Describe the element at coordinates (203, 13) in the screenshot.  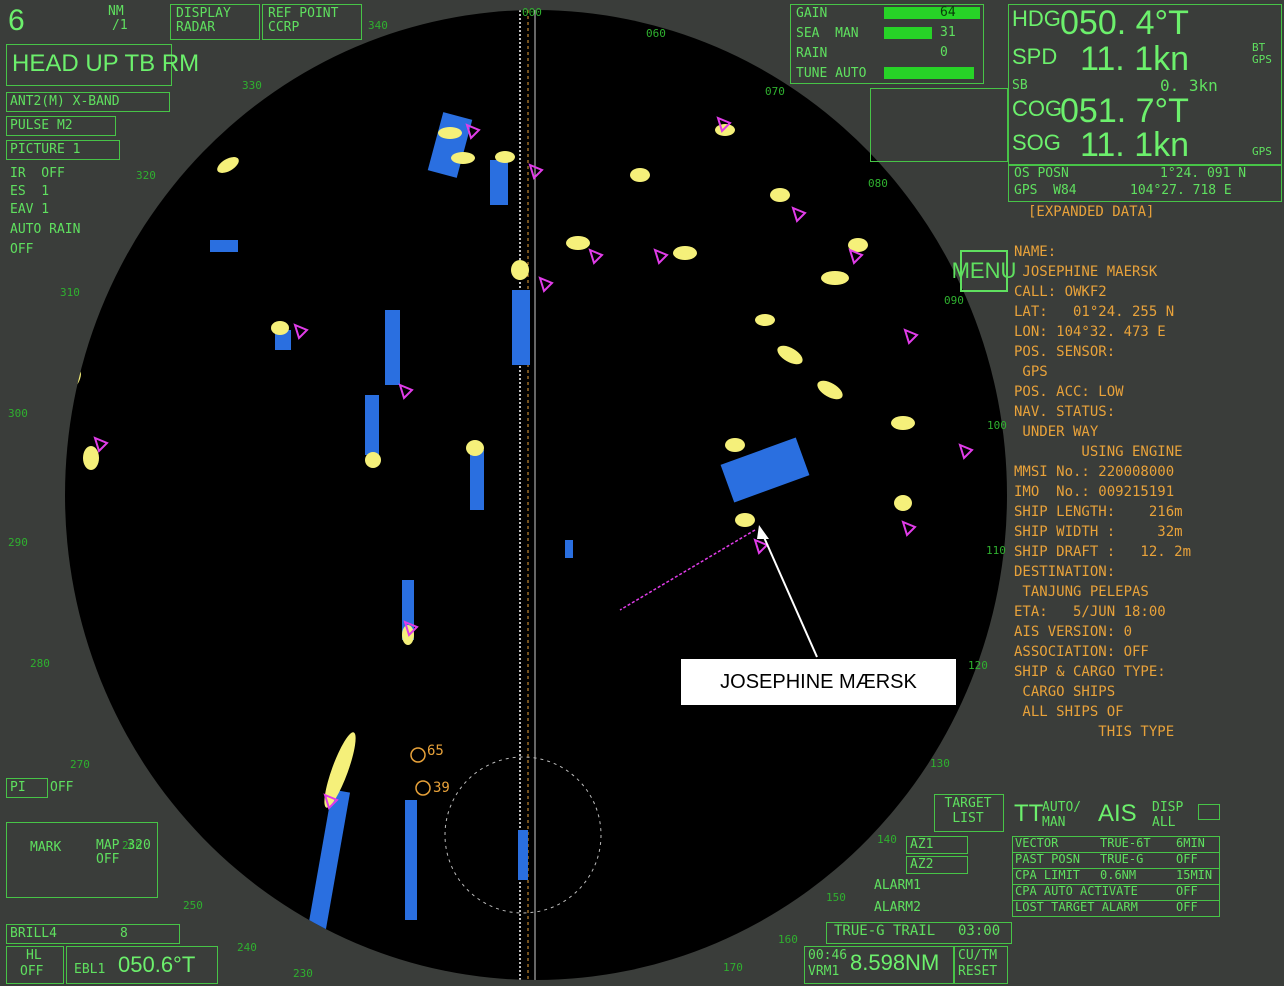
I see `display-mode: DISPLAY` at that location.